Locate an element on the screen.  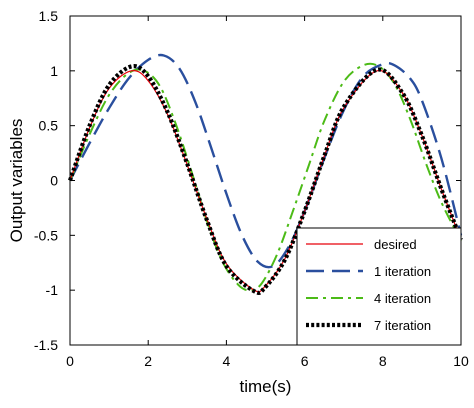
x-tick-label: 10 is located at coordinates (461, 361).